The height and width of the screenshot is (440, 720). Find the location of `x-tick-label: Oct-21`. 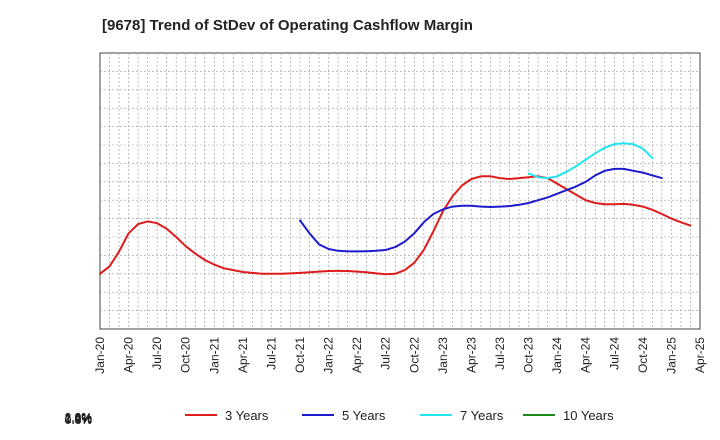

x-tick-label: Oct-21 is located at coordinates (300, 355).